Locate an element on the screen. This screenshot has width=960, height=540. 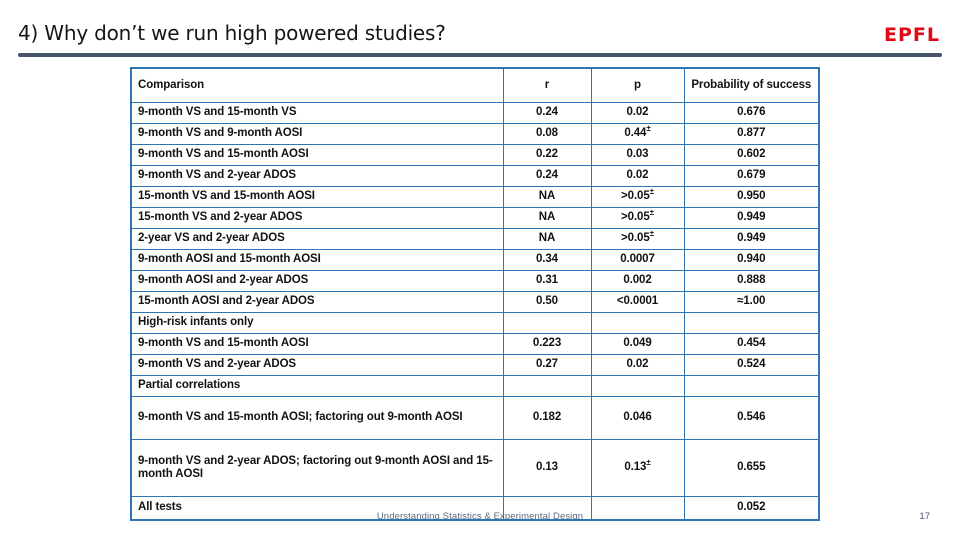
cell-comparison: 2-year VS and 2-year ADOS is located at coordinates (317, 239).